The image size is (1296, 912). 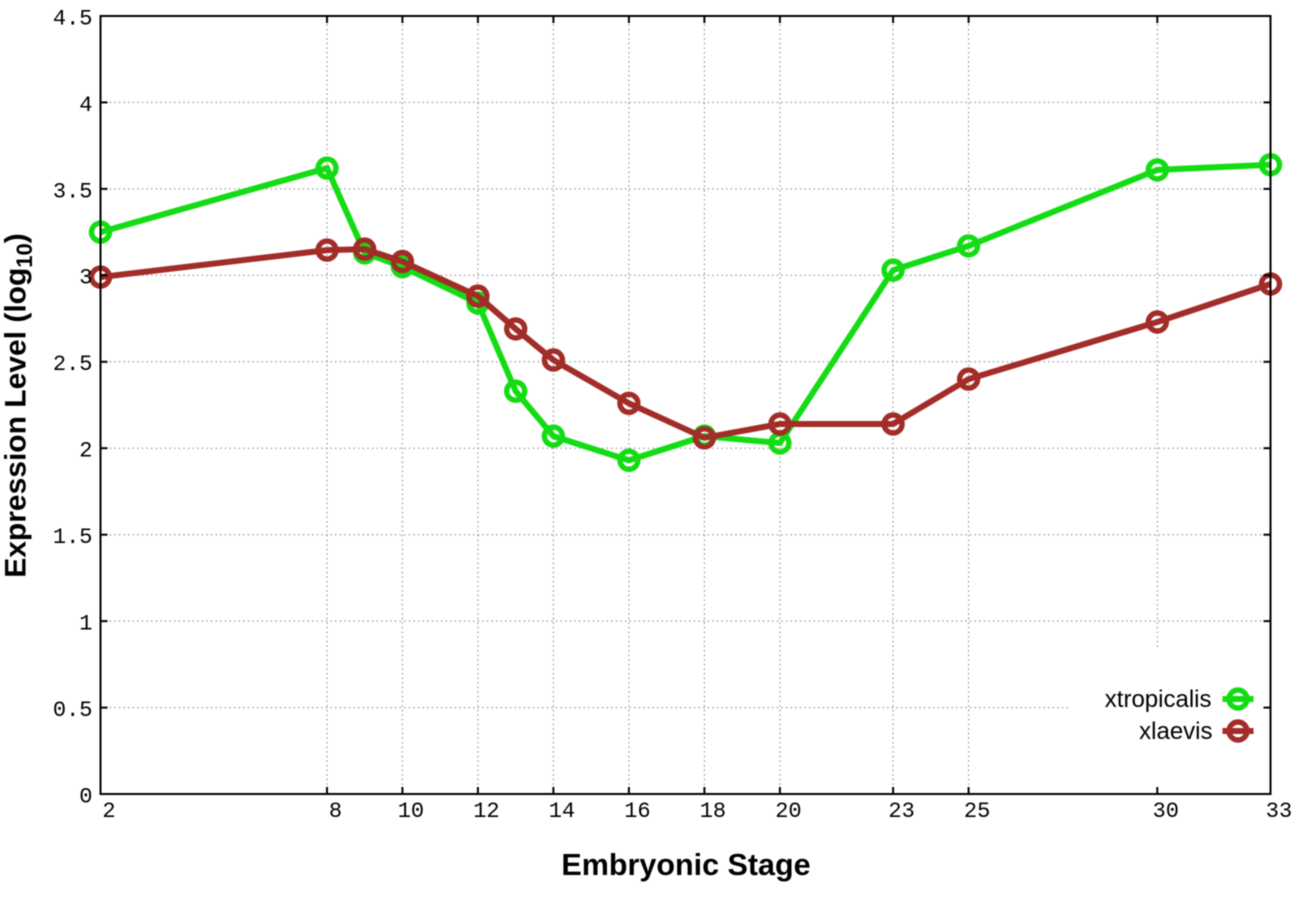 I want to click on svg-text: 3.5, so click(x=73, y=191).